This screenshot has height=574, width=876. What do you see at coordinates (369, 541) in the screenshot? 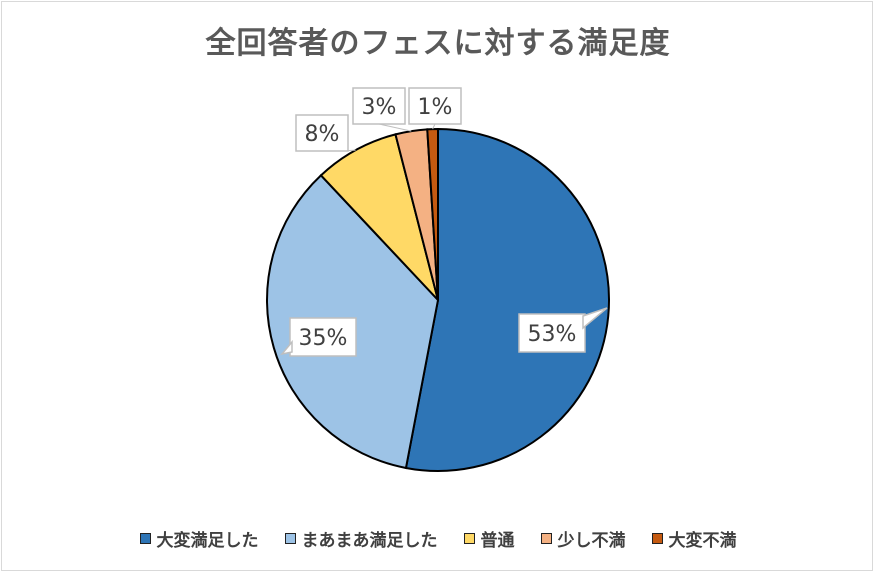
I see `legend-label: まあまあ満足した` at bounding box center [369, 541].